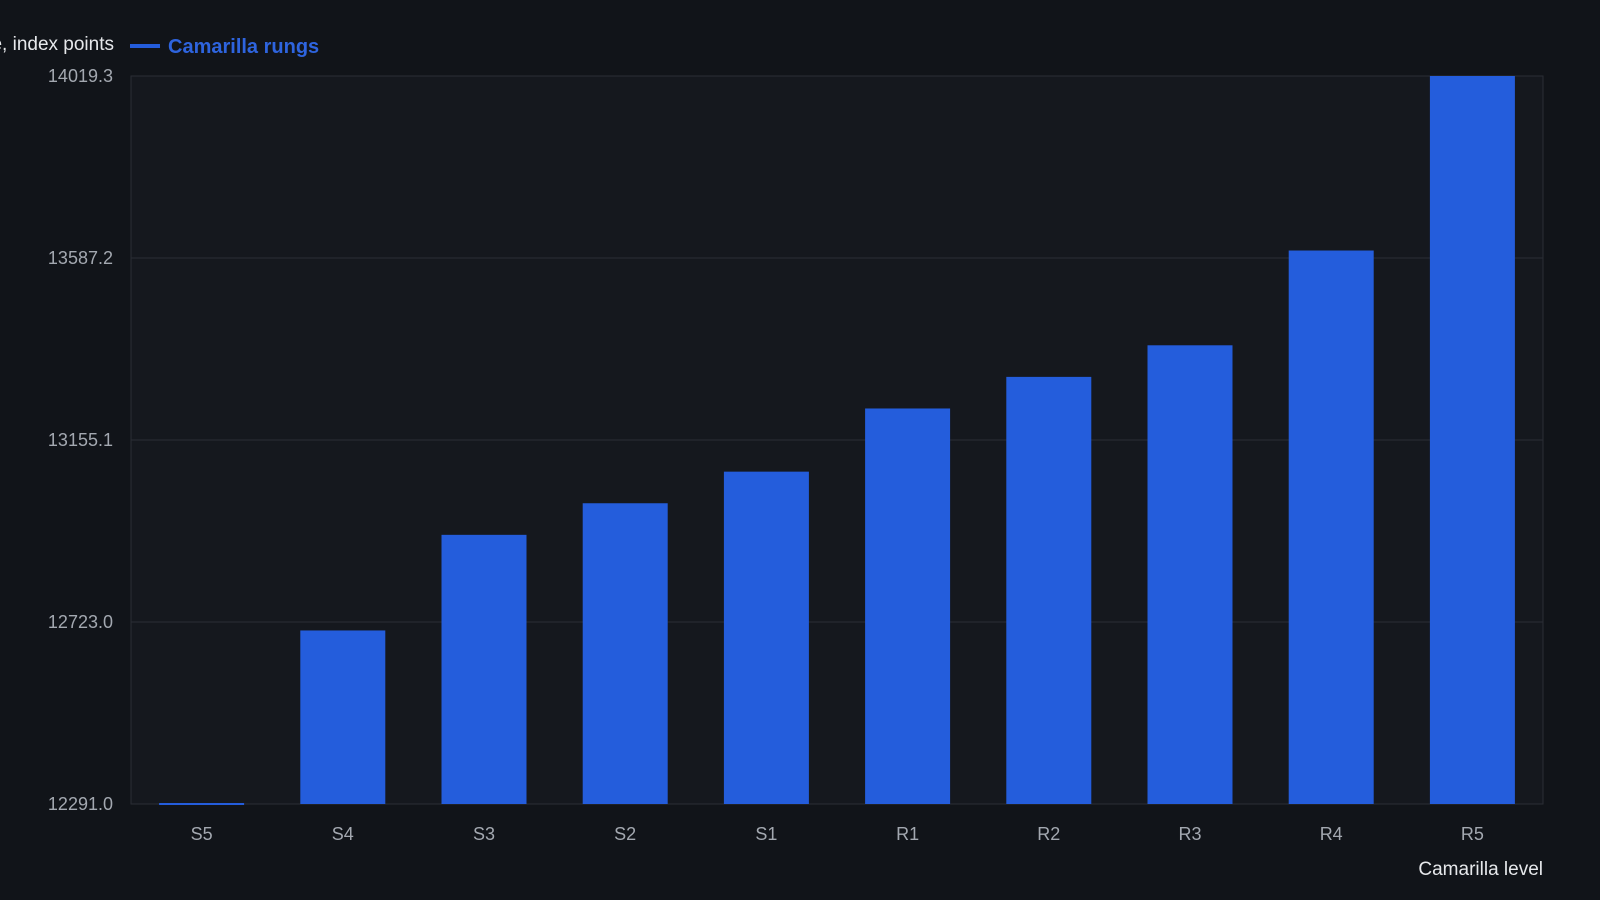 This screenshot has height=900, width=1600. I want to click on x-axis-title: Camarilla level, so click(1480, 869).